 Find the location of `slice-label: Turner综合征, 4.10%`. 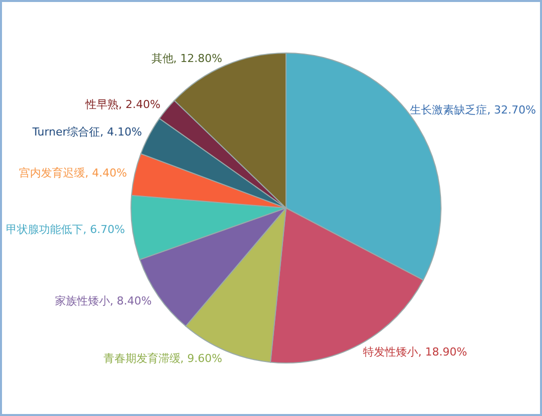

slice-label: Turner综合征, 4.10% is located at coordinates (86, 132).